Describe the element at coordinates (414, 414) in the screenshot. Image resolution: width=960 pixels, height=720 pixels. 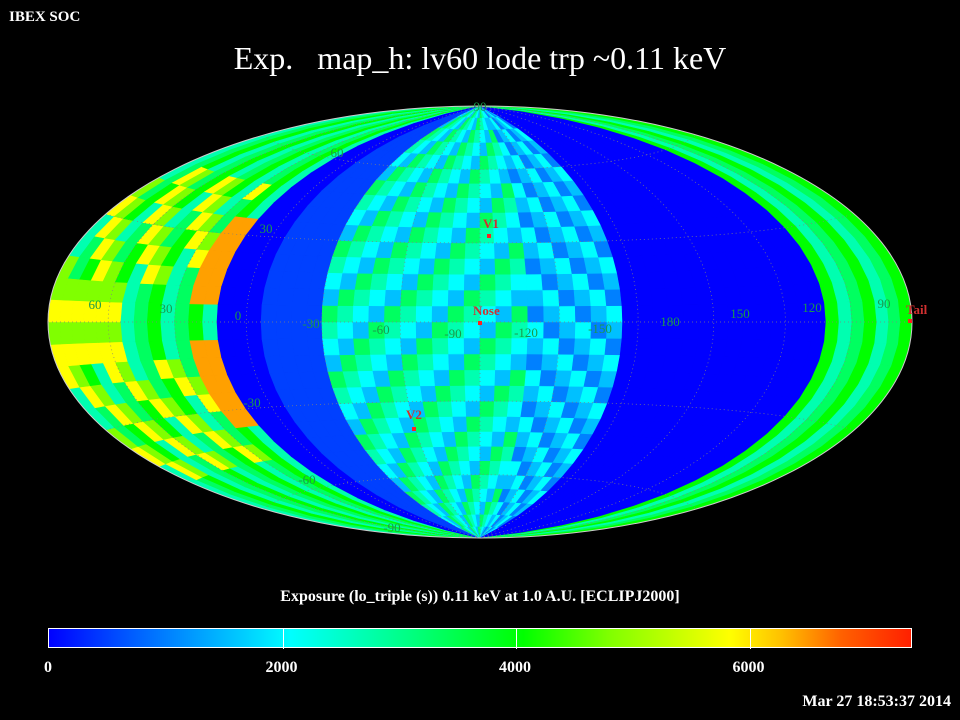
I see `marker-v2-label: V2` at that location.